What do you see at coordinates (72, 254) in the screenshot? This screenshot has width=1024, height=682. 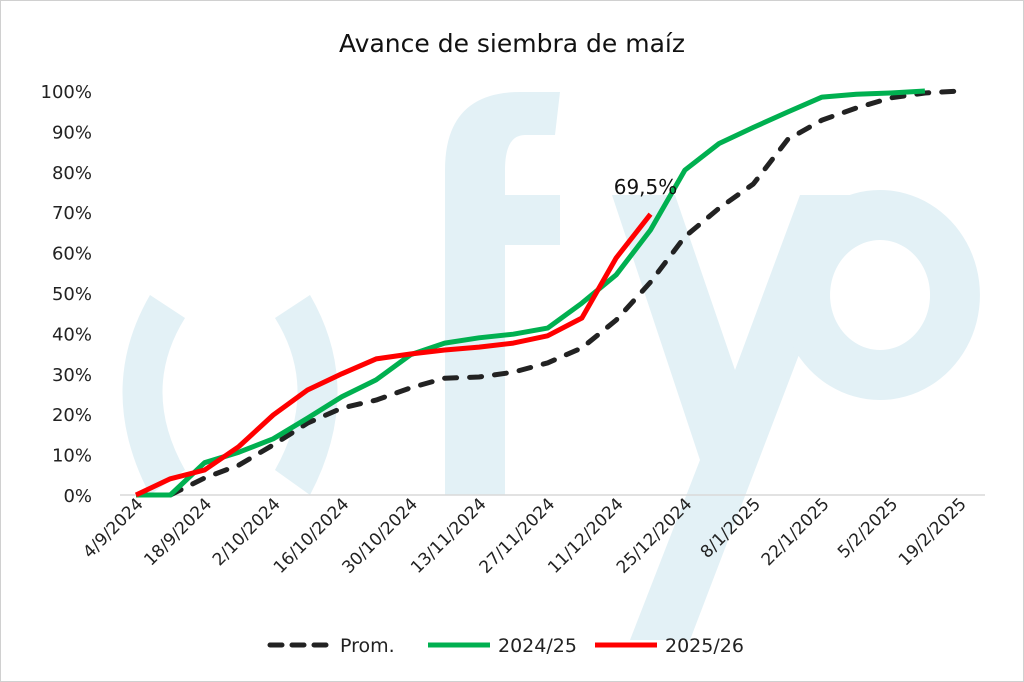 I see `y-tick-label: 60%` at bounding box center [72, 254].